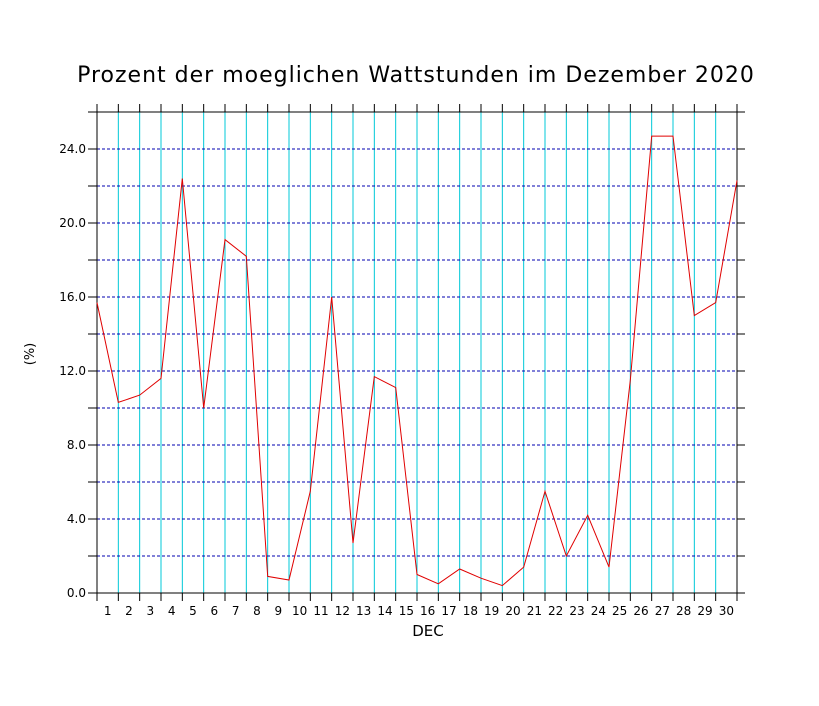  Describe the element at coordinates (726, 611) in the screenshot. I see `x-tick-label: 30` at that location.